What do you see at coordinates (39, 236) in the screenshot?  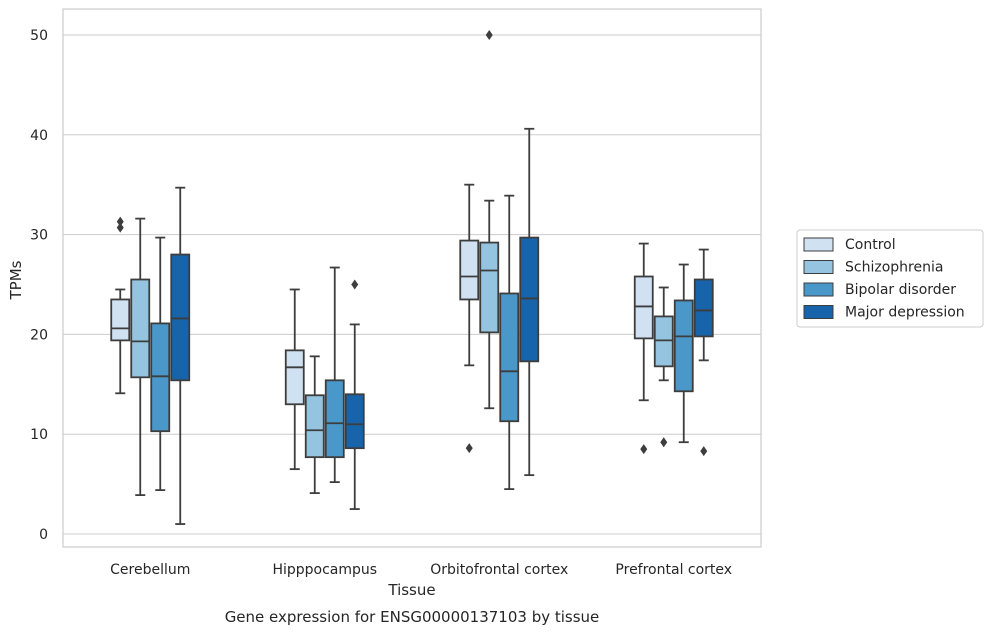 I see `y-tick-label: 30` at bounding box center [39, 236].